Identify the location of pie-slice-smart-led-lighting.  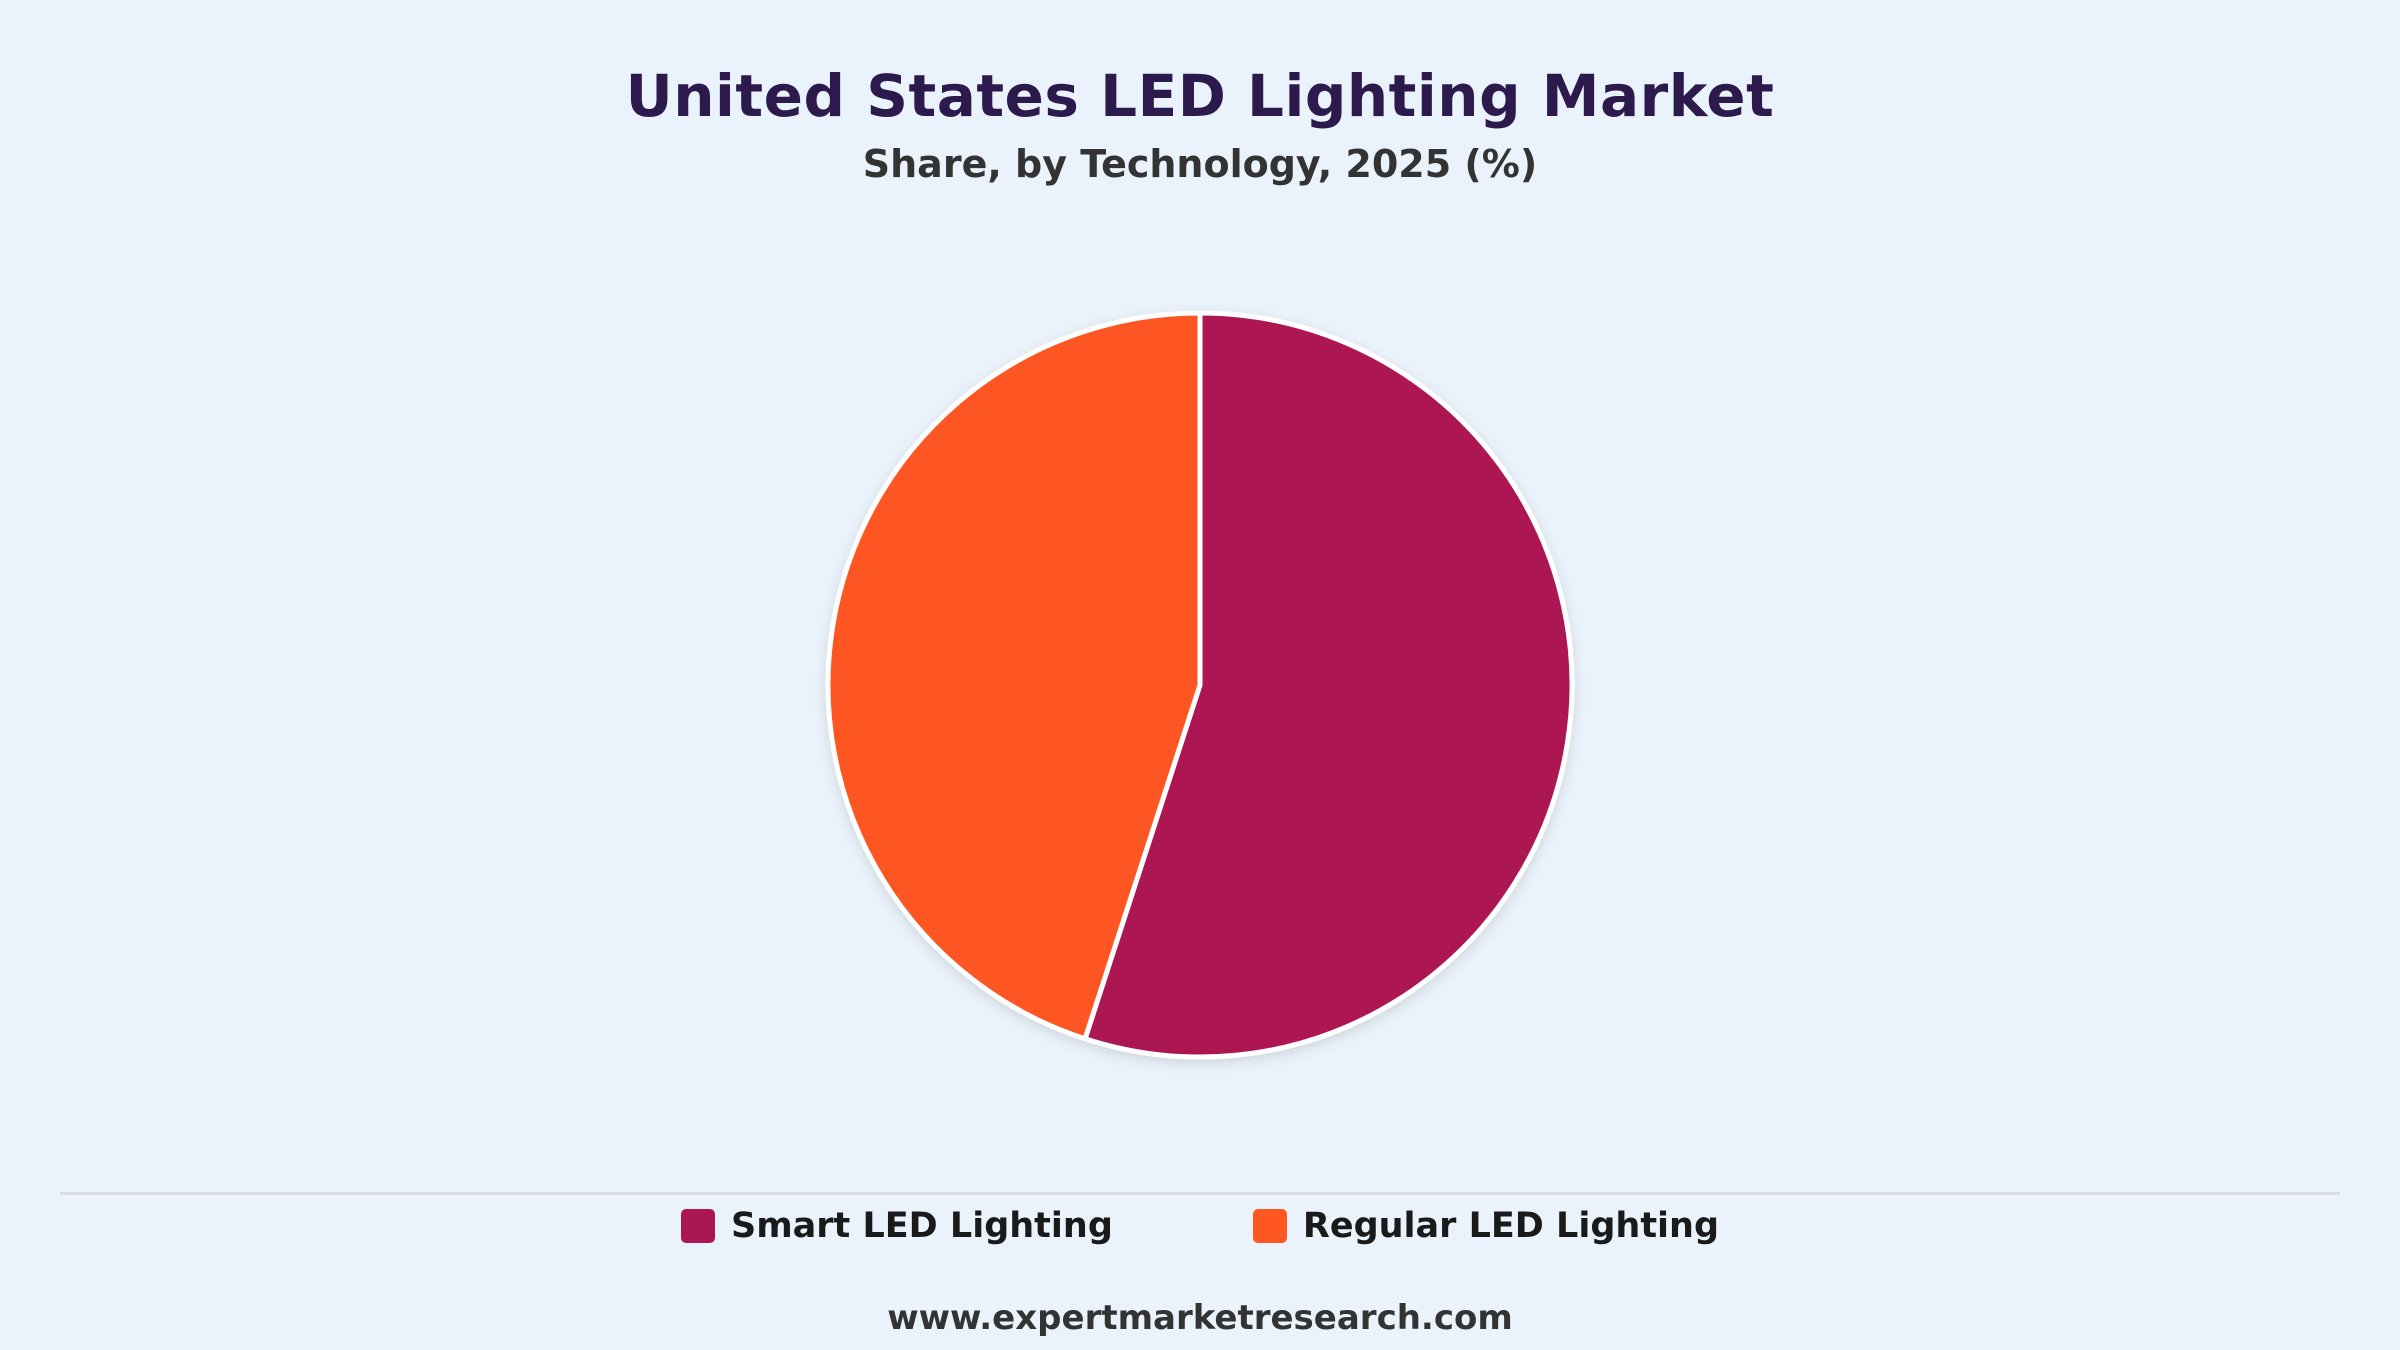
(1328, 685).